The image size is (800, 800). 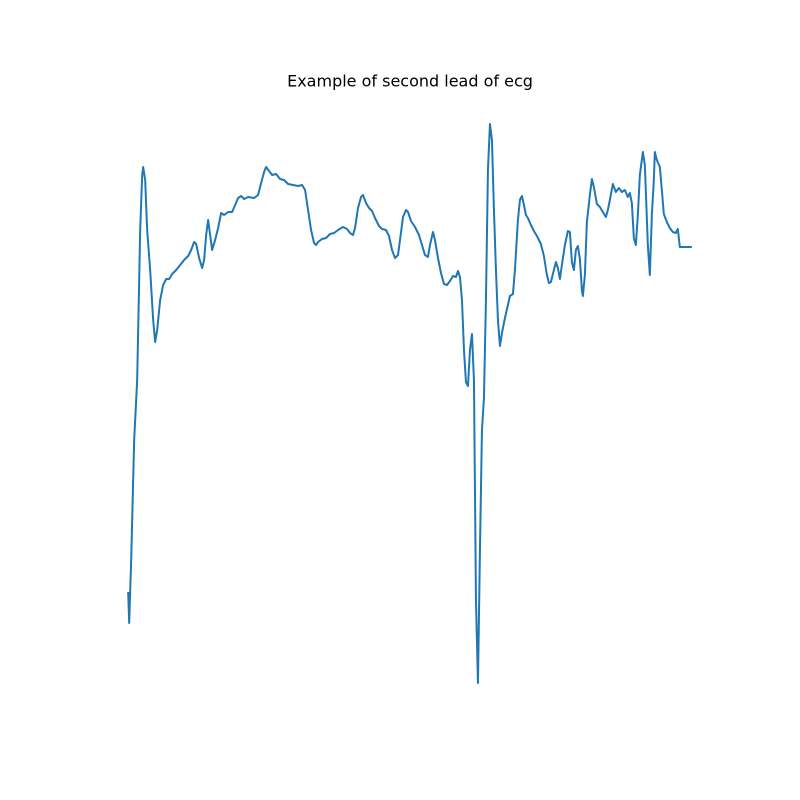 What do you see at coordinates (410, 81) in the screenshot?
I see `chart-title: Example of second lead of ecg` at bounding box center [410, 81].